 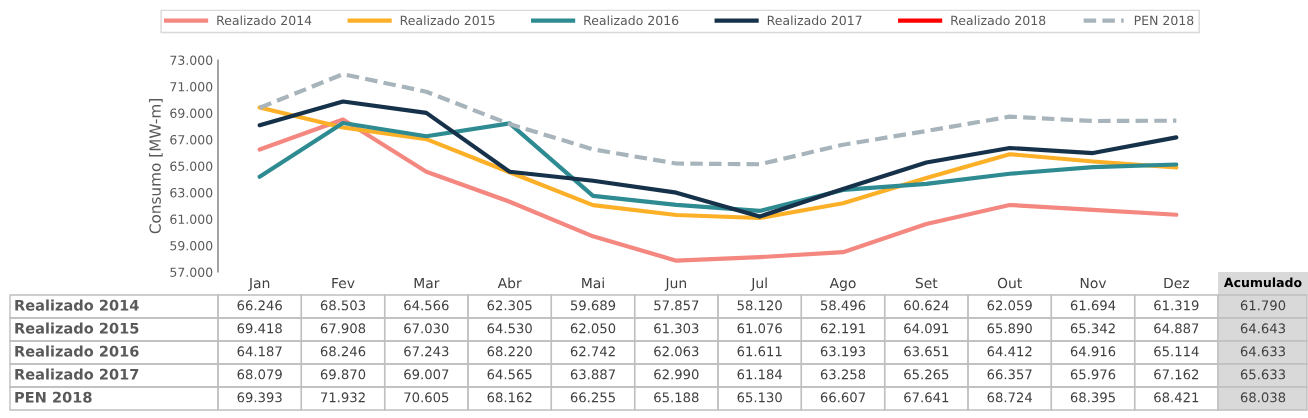 What do you see at coordinates (1263, 328) in the screenshot?
I see `text: 64.643` at bounding box center [1263, 328].